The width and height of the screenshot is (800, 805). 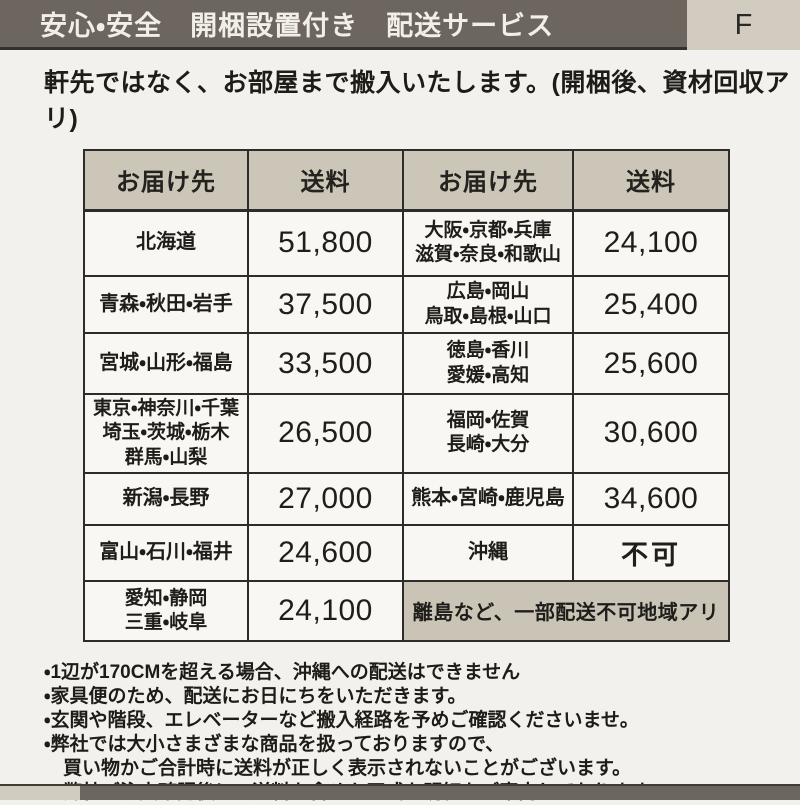 I want to click on fee-cell: 27,000, so click(x=325, y=498).